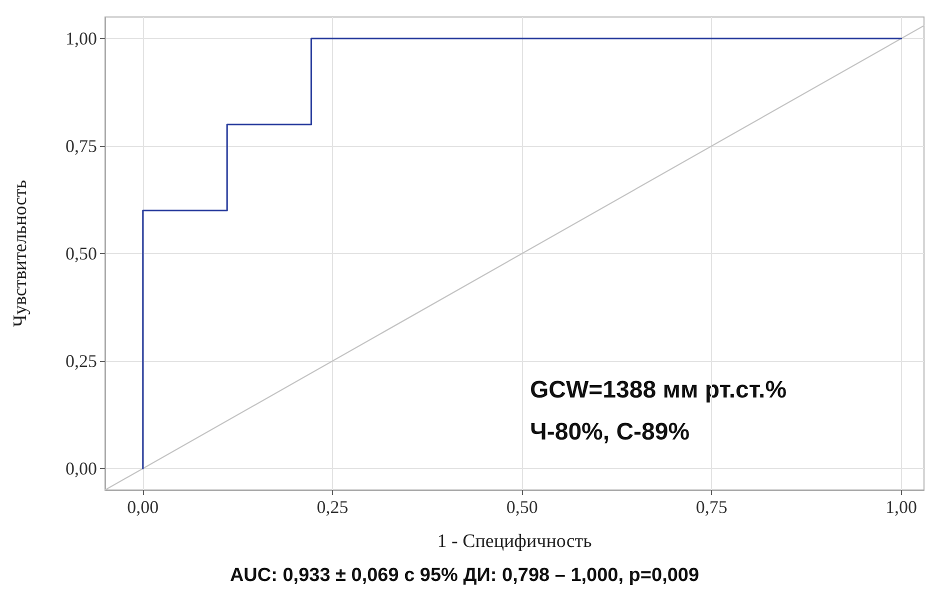  What do you see at coordinates (143, 507) in the screenshot?
I see `x-tick-label: 0,00` at bounding box center [143, 507].